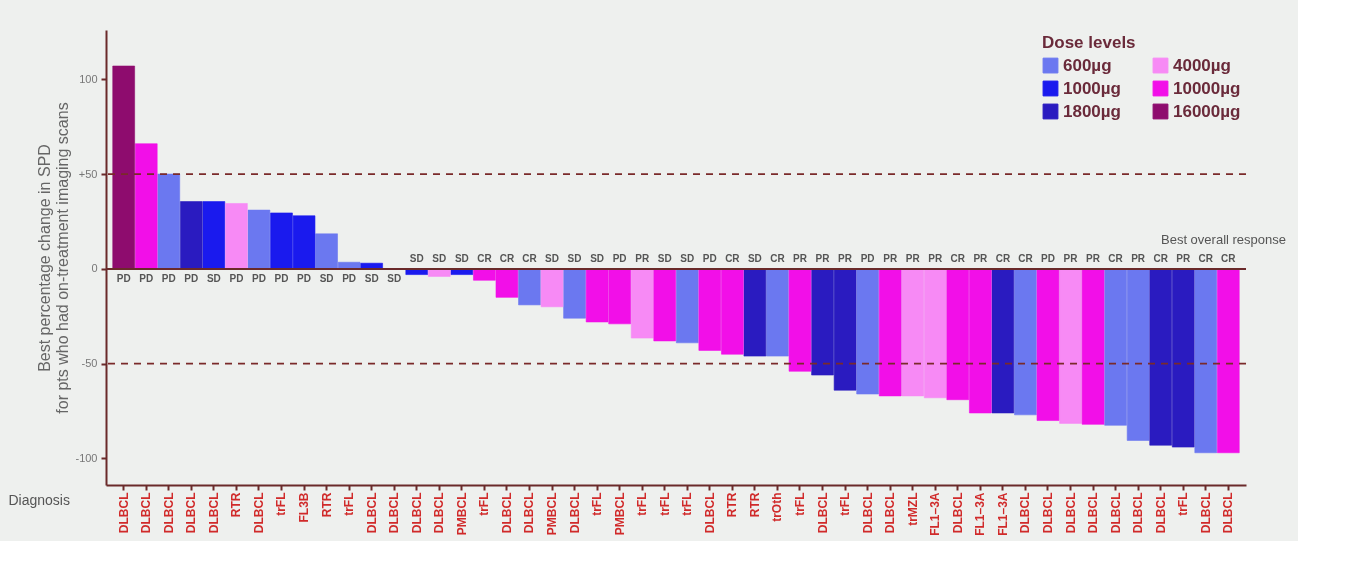  Describe the element at coordinates (1207, 88) in the screenshot. I see `legend-label: 10000µg` at that location.